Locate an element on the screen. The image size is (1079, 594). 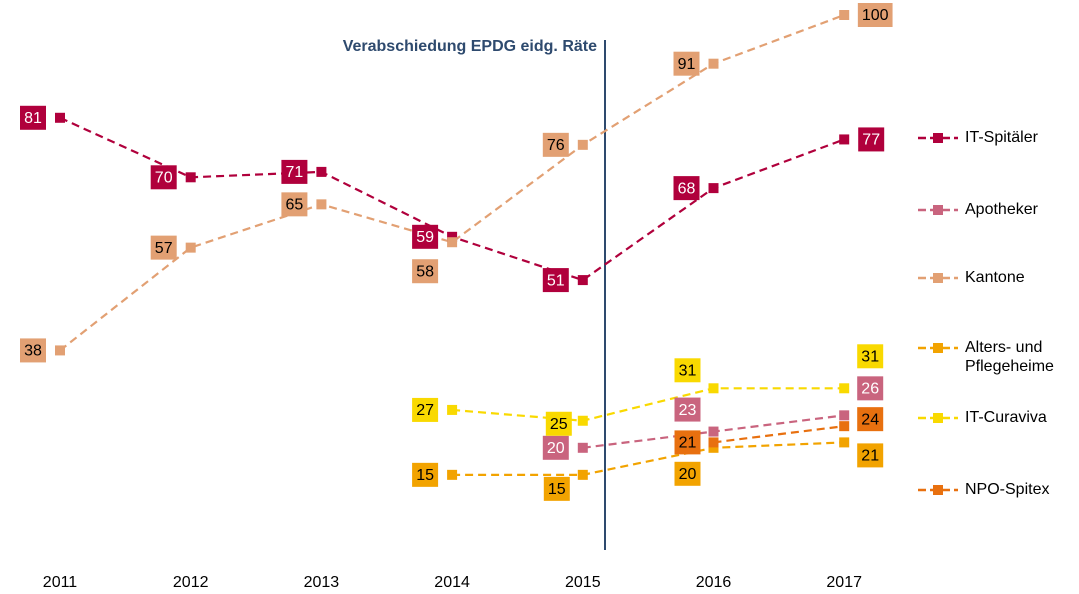
legend-label: Kantone is located at coordinates (995, 277).